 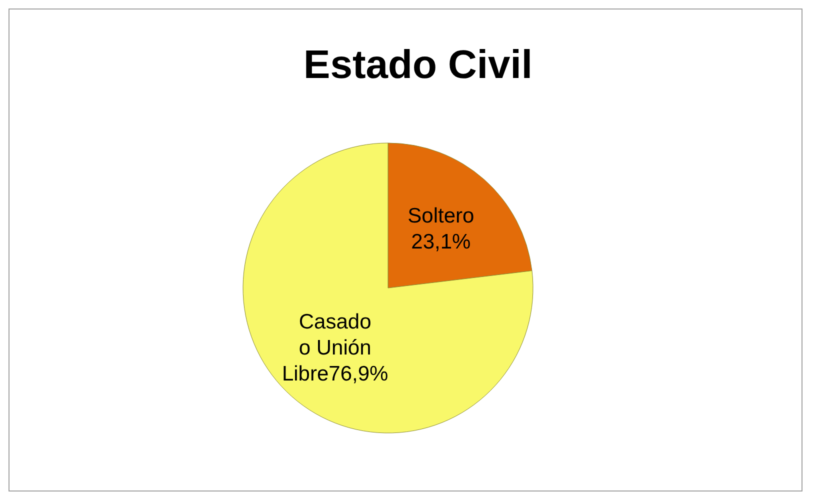 I want to click on chart-title: Estado Civil, so click(x=418, y=65).